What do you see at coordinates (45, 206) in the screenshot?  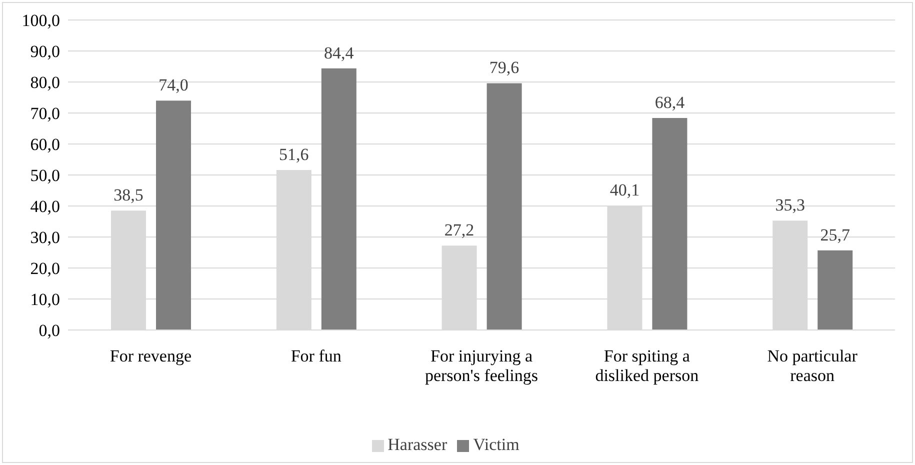 I see `y-tick-label: 40,0` at bounding box center [45, 206].